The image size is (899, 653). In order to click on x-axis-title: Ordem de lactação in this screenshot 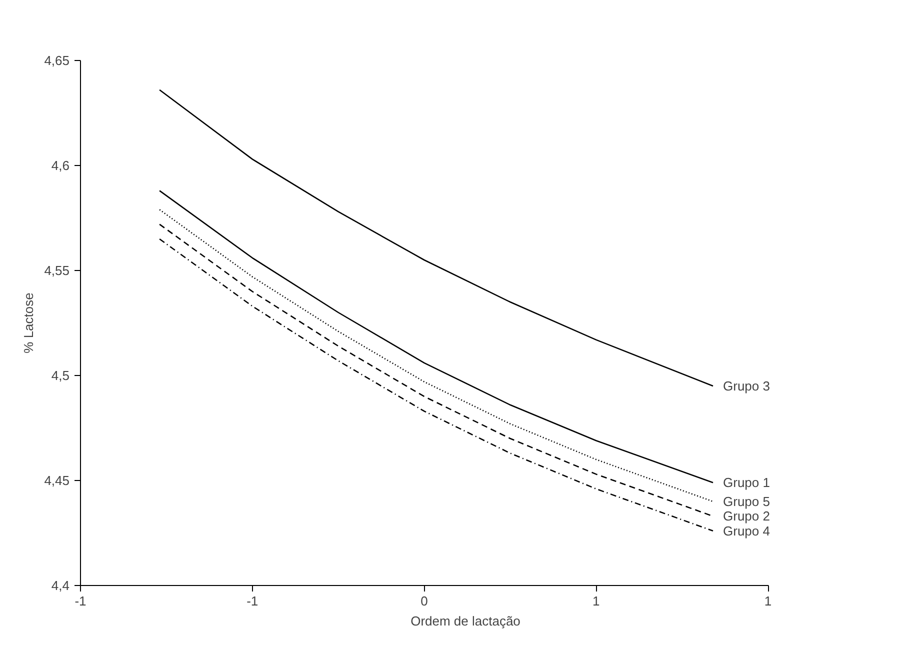, I will do `click(465, 621)`.